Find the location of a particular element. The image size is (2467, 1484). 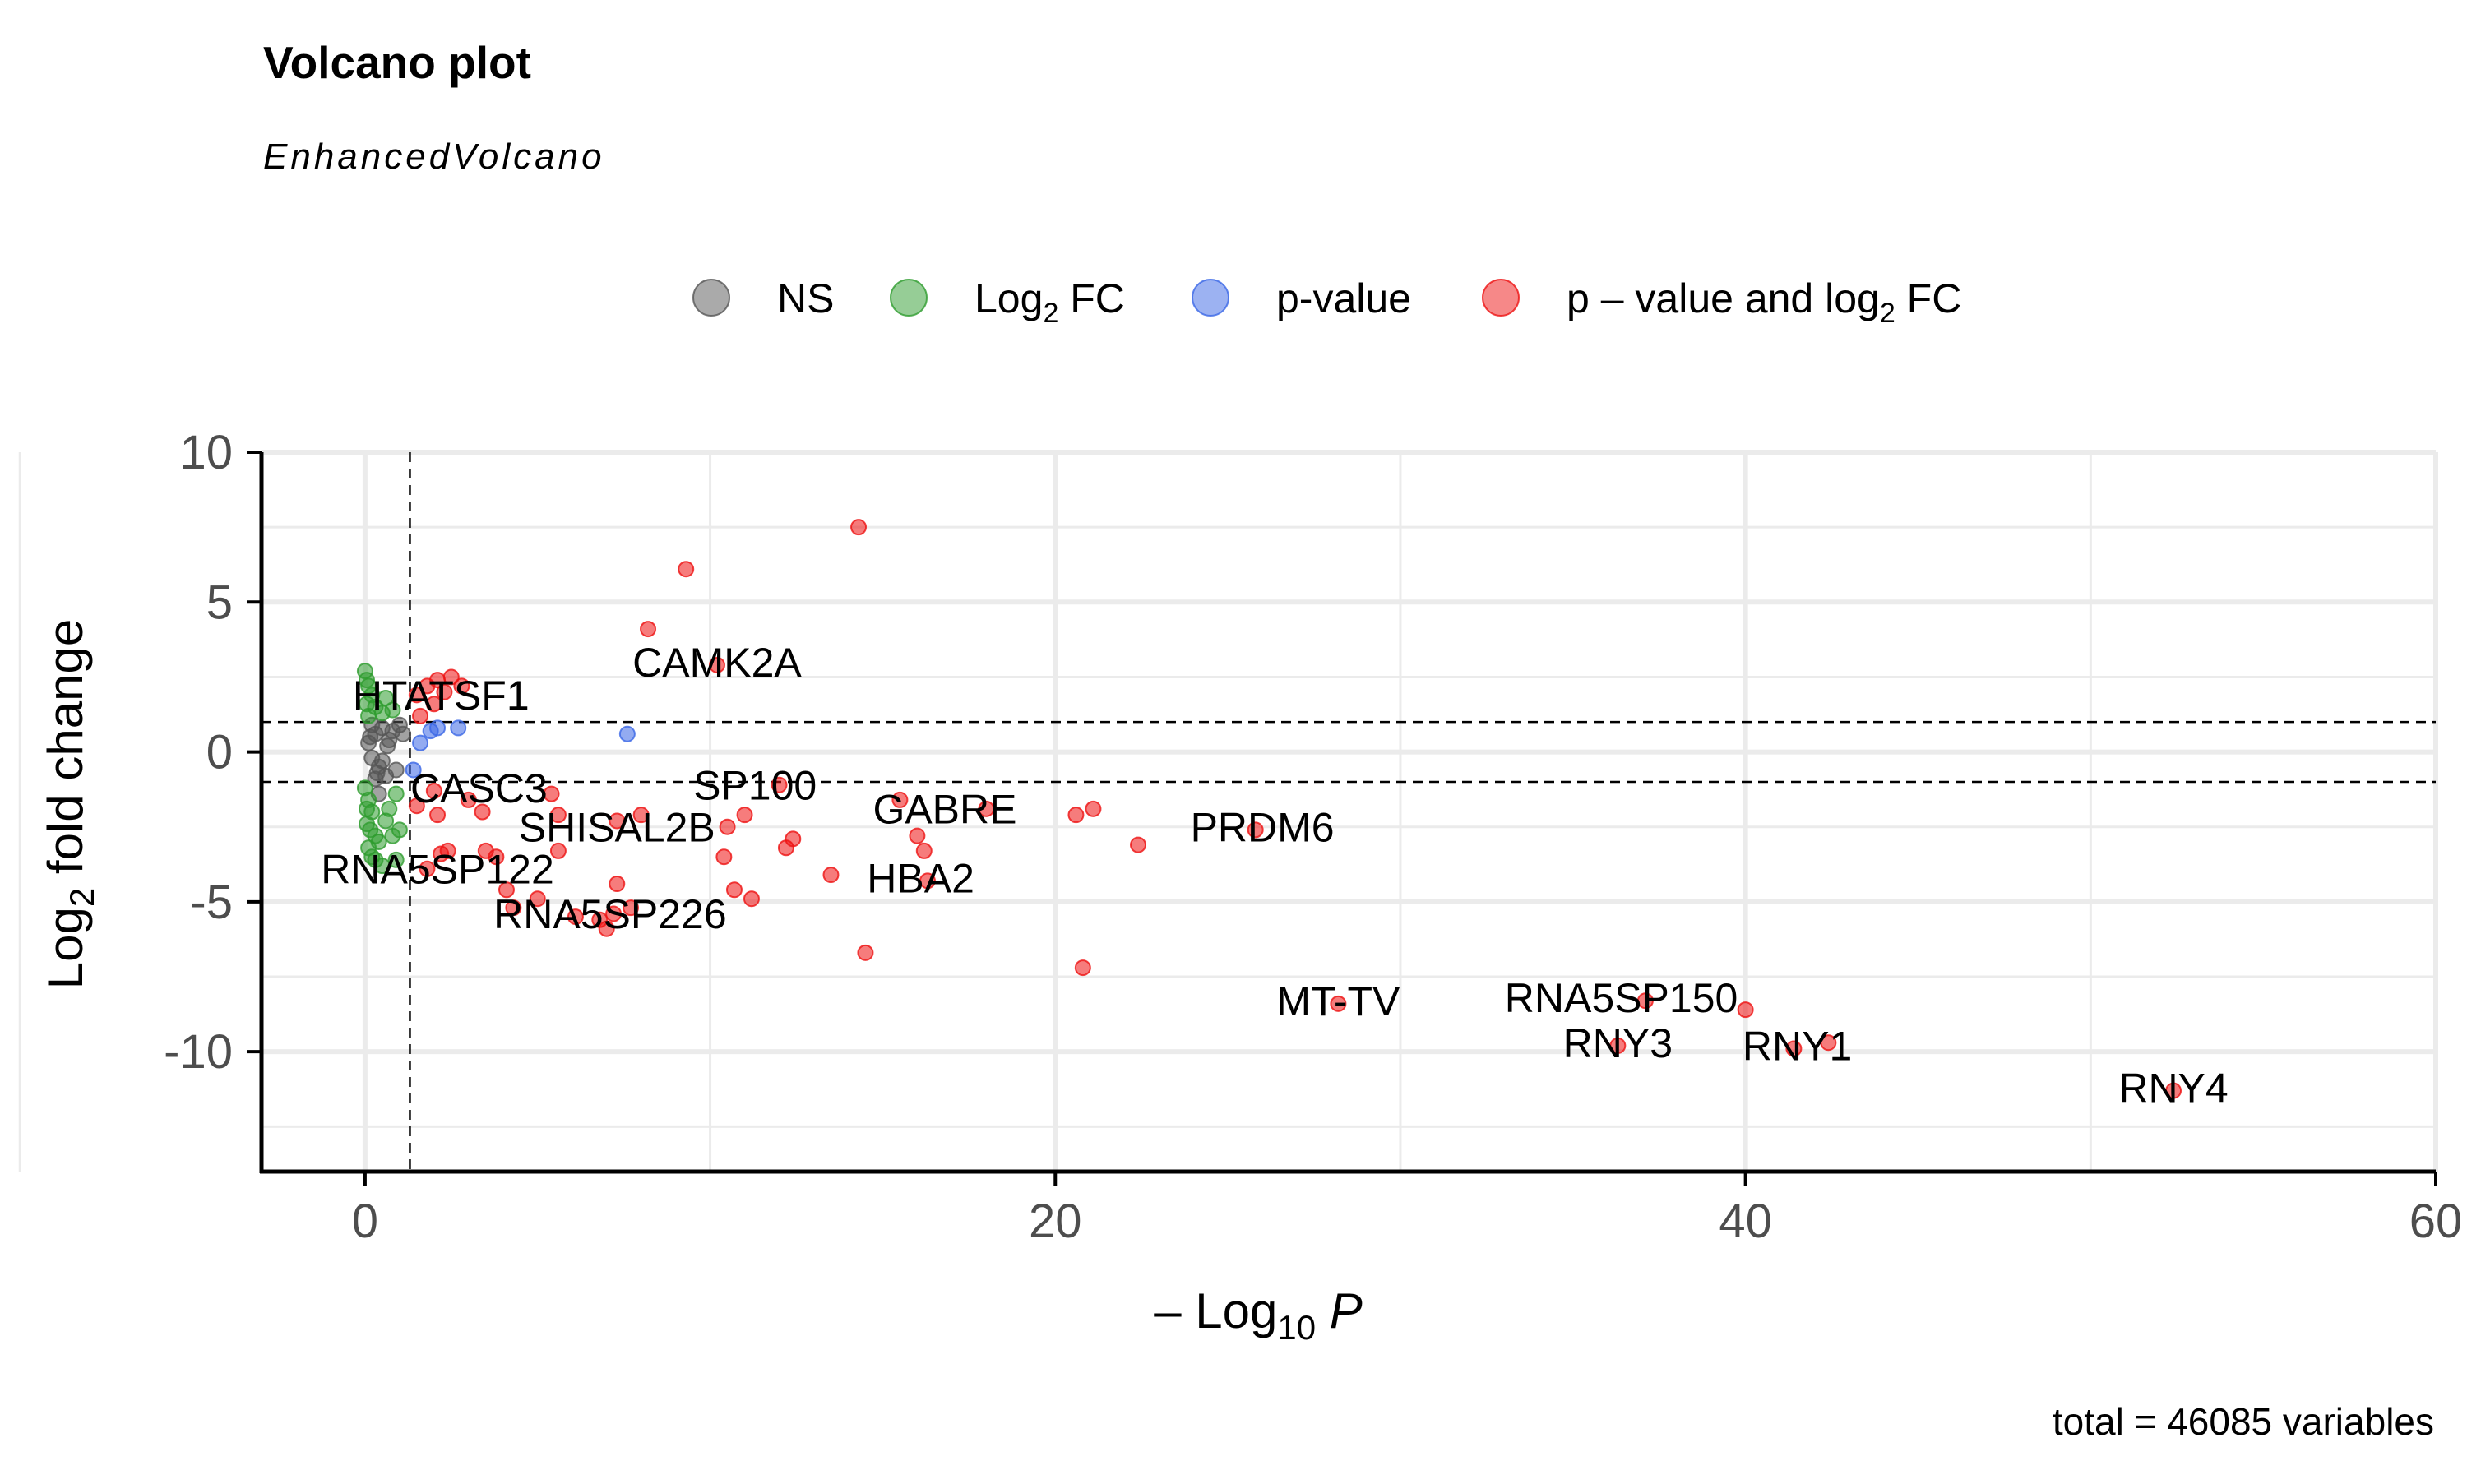

x-tick-label: 0 is located at coordinates (365, 1221).